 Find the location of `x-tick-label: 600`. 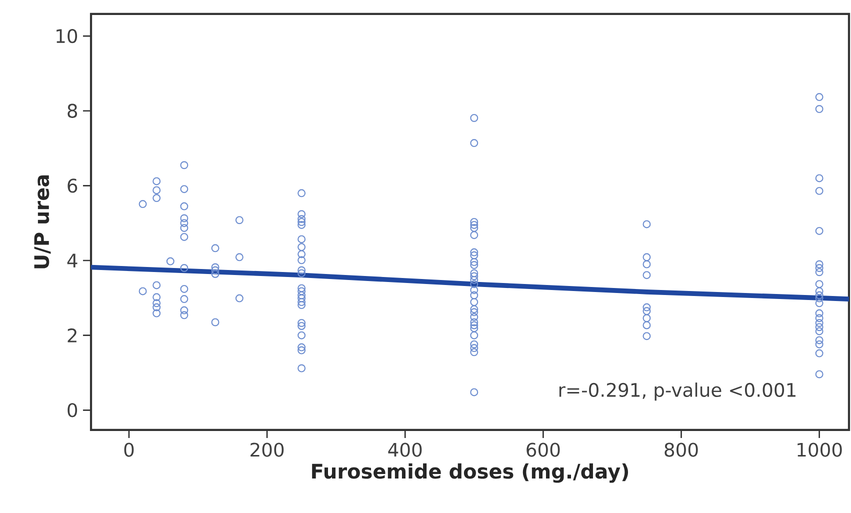

x-tick-label: 600 is located at coordinates (543, 449).